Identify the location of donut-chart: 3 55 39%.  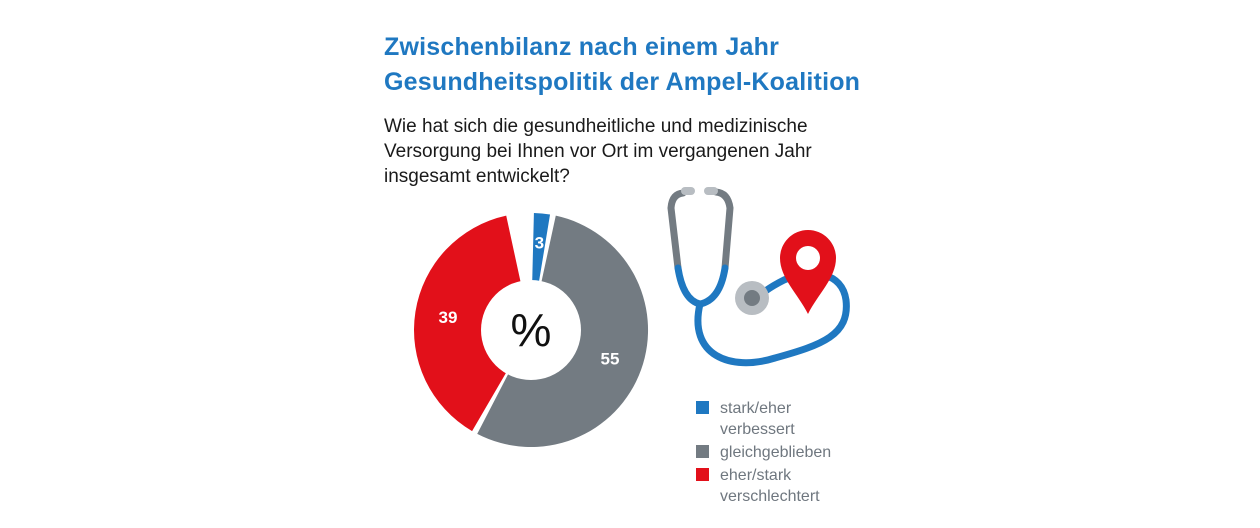
(531, 330).